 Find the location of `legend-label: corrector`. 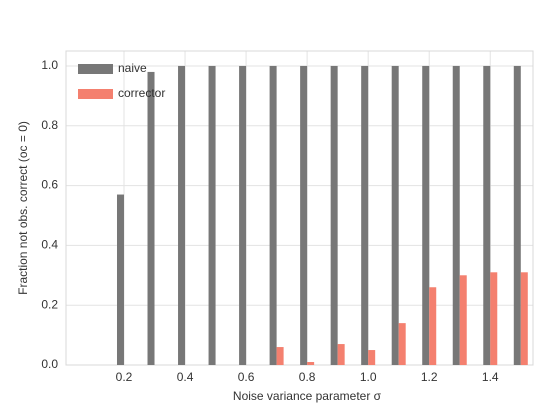

legend-label: corrector is located at coordinates (141, 93).